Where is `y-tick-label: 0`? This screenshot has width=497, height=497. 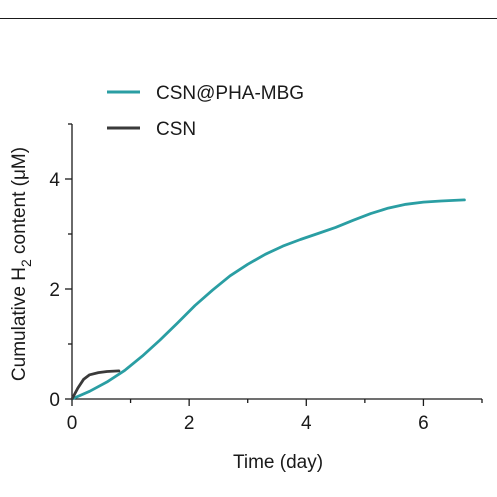
y-tick-label: 0 is located at coordinates (54, 400).